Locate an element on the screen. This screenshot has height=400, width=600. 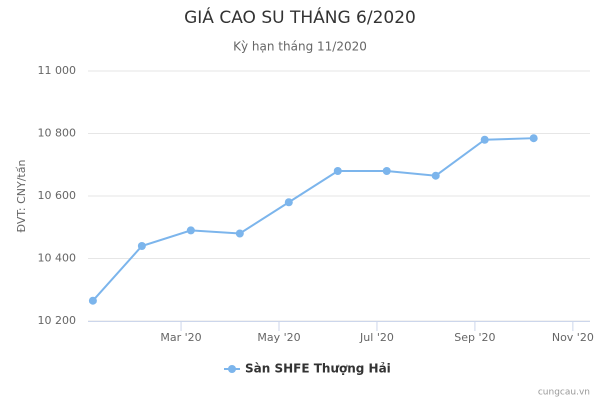
x-tick-label: Sep '20 is located at coordinates (474, 337).